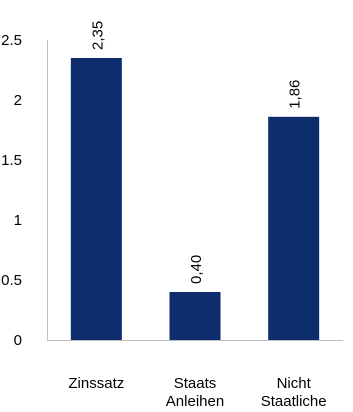  I want to click on category-label: Nicht Staatliche, so click(294, 392).